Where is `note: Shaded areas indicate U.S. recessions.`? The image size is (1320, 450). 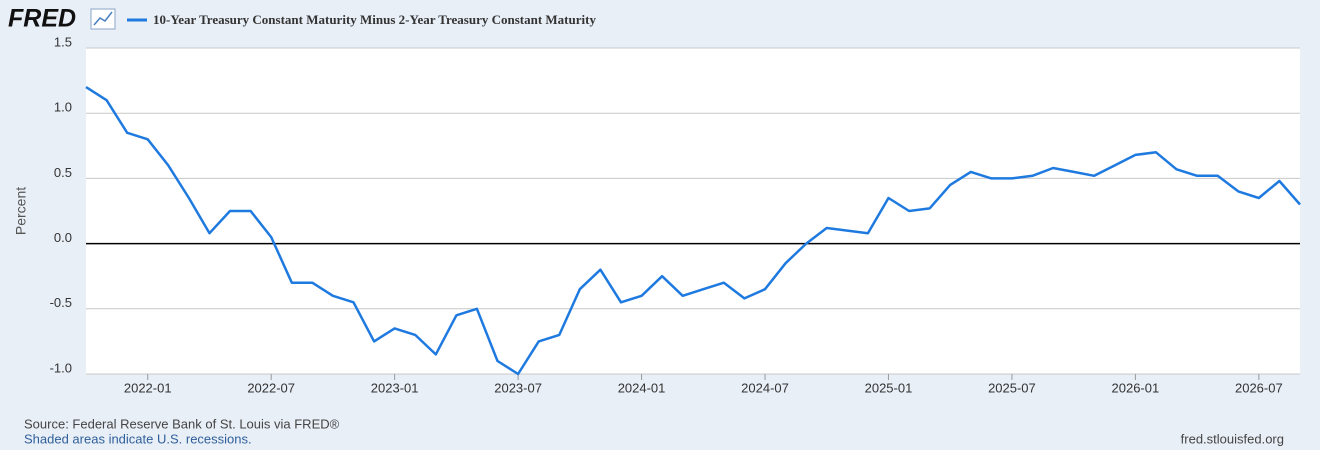
note: Shaded areas indicate U.S. recessions. is located at coordinates (138, 438).